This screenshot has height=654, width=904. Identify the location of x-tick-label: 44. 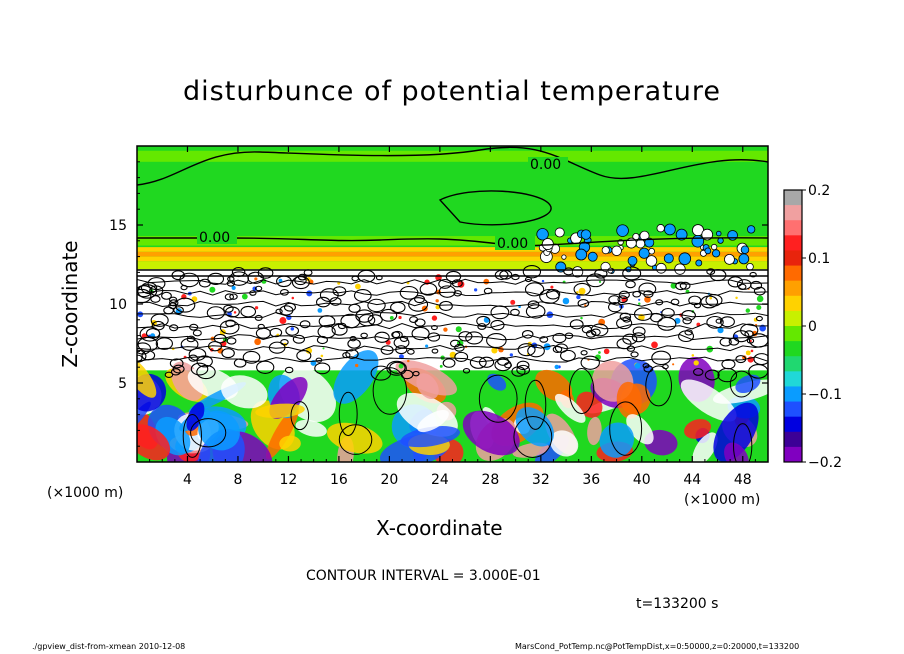
(692, 480).